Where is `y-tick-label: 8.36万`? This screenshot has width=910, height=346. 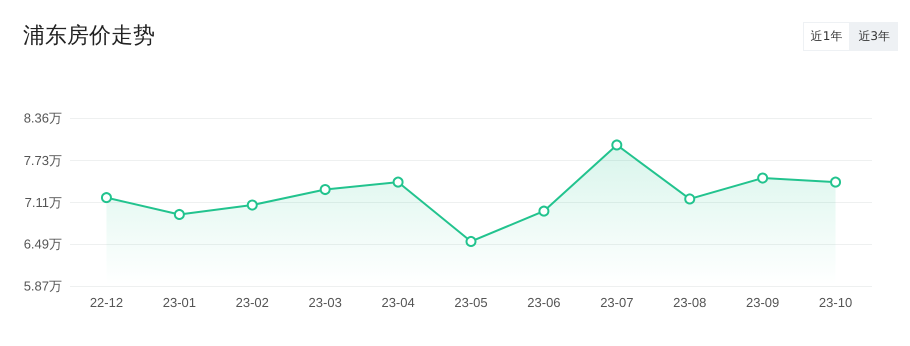 y-tick-label: 8.36万 is located at coordinates (43, 118).